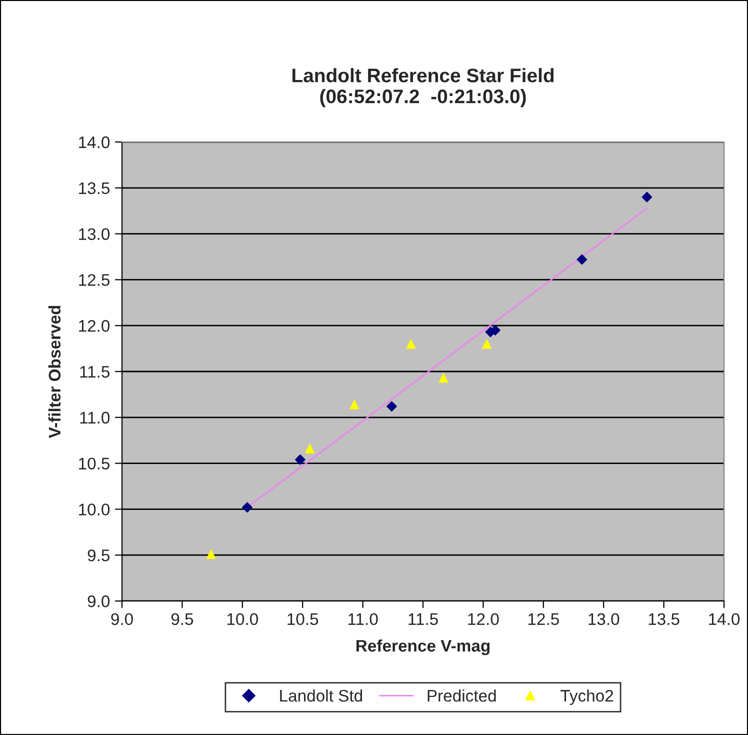 This screenshot has width=748, height=735. I want to click on y-tick-label: 10.0, so click(94, 510).